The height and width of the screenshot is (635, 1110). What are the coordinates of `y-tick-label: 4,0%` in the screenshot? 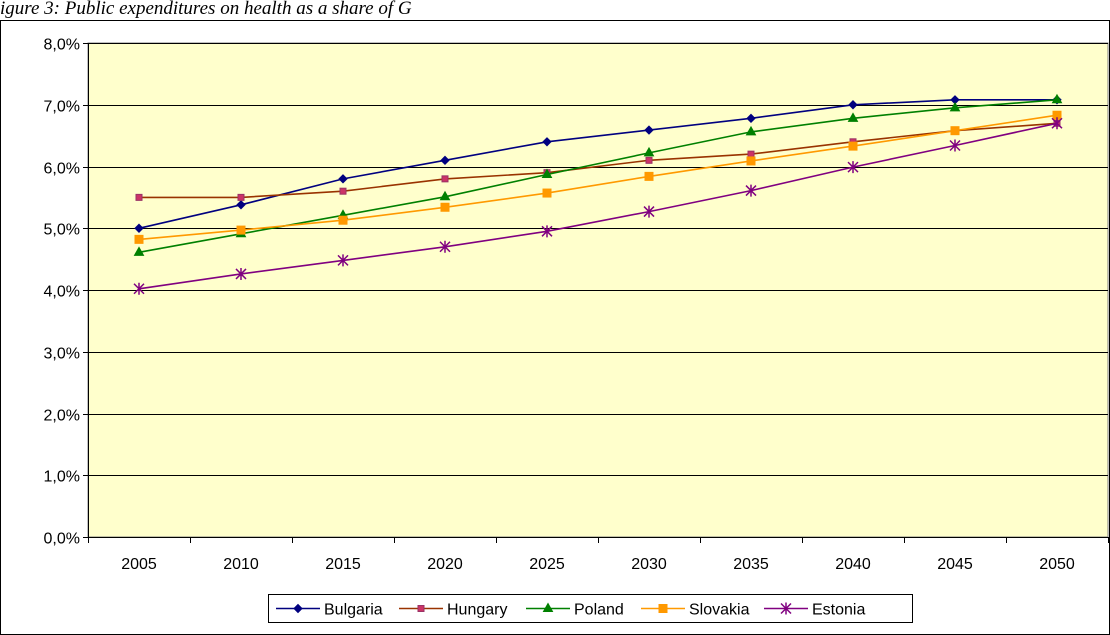 It's located at (62, 292).